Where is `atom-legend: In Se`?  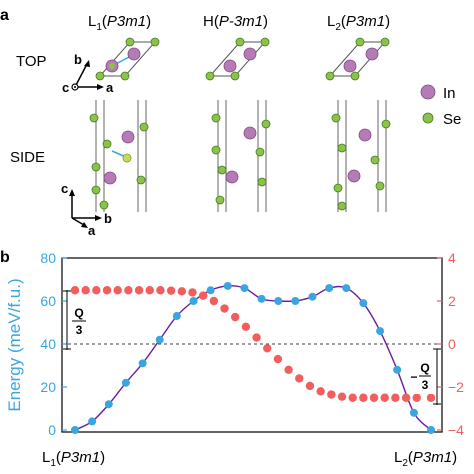 atom-legend: In Se is located at coordinates (440, 106).